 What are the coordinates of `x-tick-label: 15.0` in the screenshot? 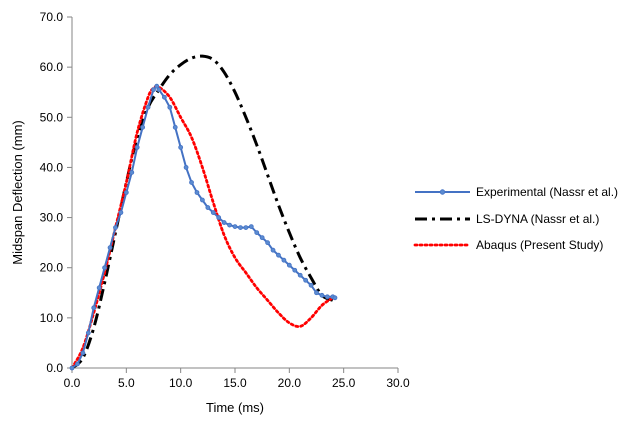 It's located at (235, 383).